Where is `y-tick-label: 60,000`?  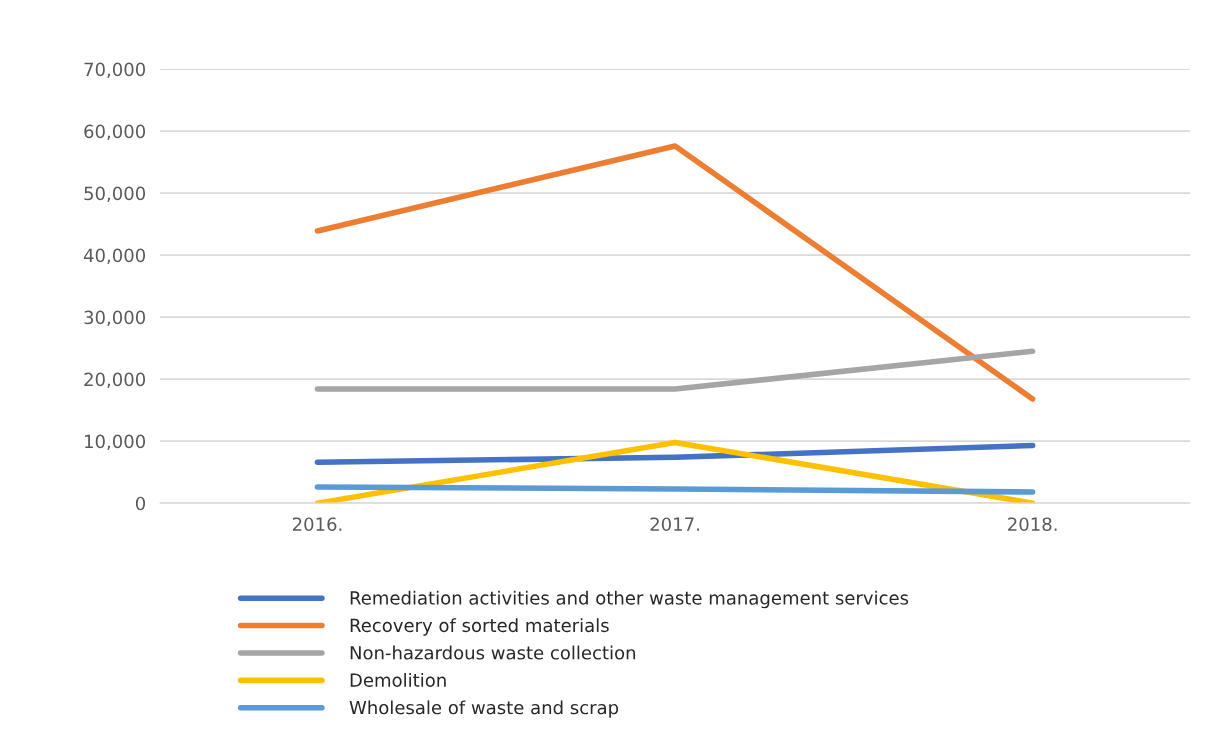 y-tick-label: 60,000 is located at coordinates (115, 132).